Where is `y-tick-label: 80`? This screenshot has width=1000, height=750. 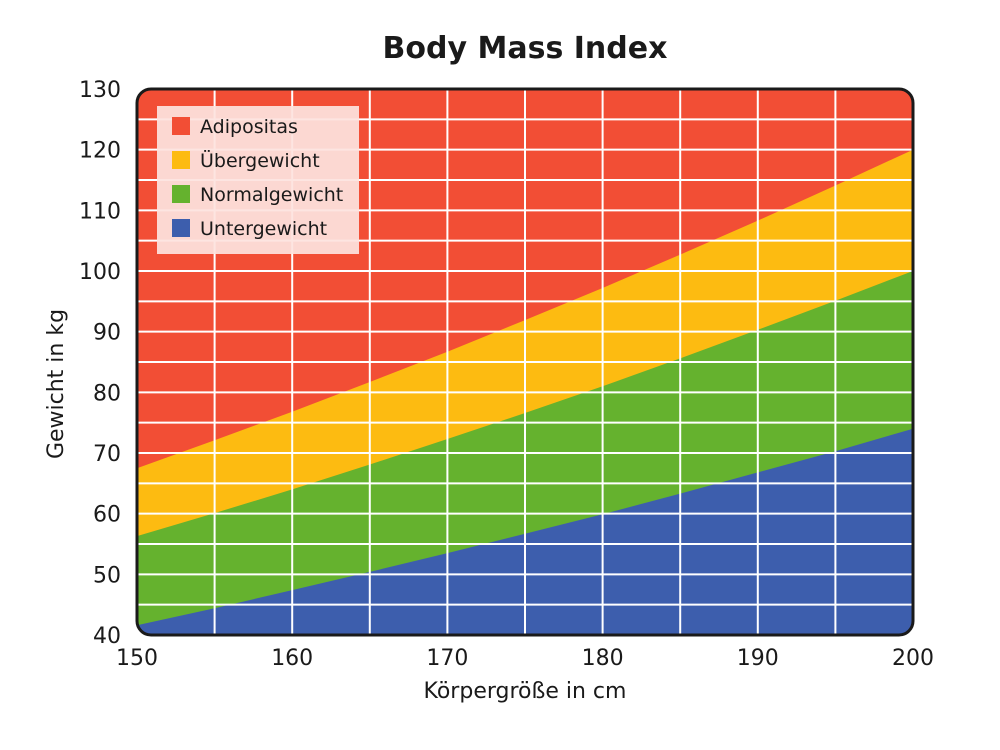 y-tick-label: 80 is located at coordinates (107, 393).